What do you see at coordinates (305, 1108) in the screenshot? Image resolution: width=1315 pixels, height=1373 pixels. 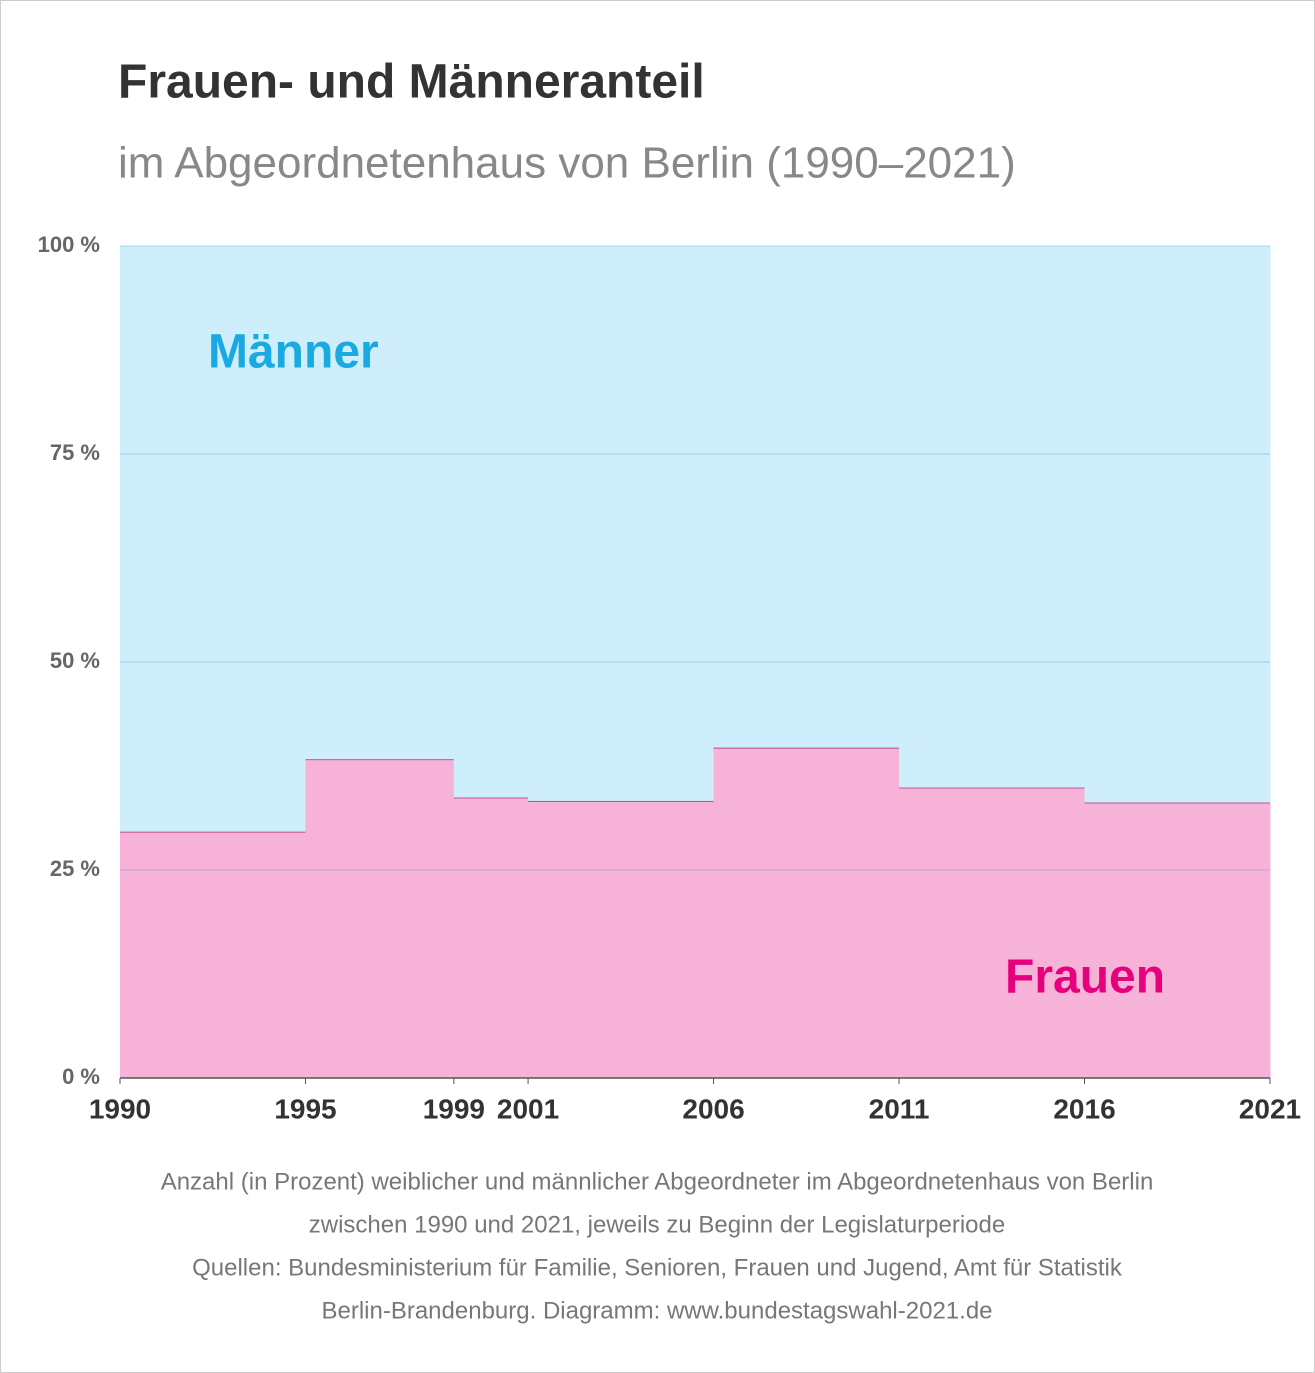 I see `x-tick-label: 1995` at bounding box center [305, 1108].